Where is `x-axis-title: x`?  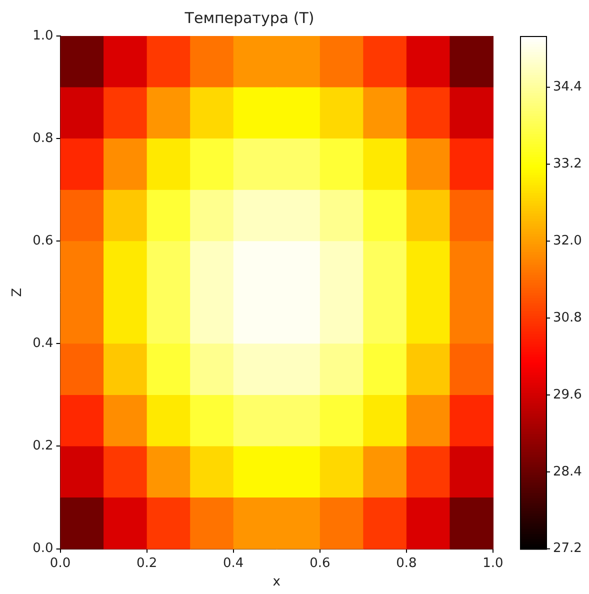 x-axis-title: x is located at coordinates (276, 582).